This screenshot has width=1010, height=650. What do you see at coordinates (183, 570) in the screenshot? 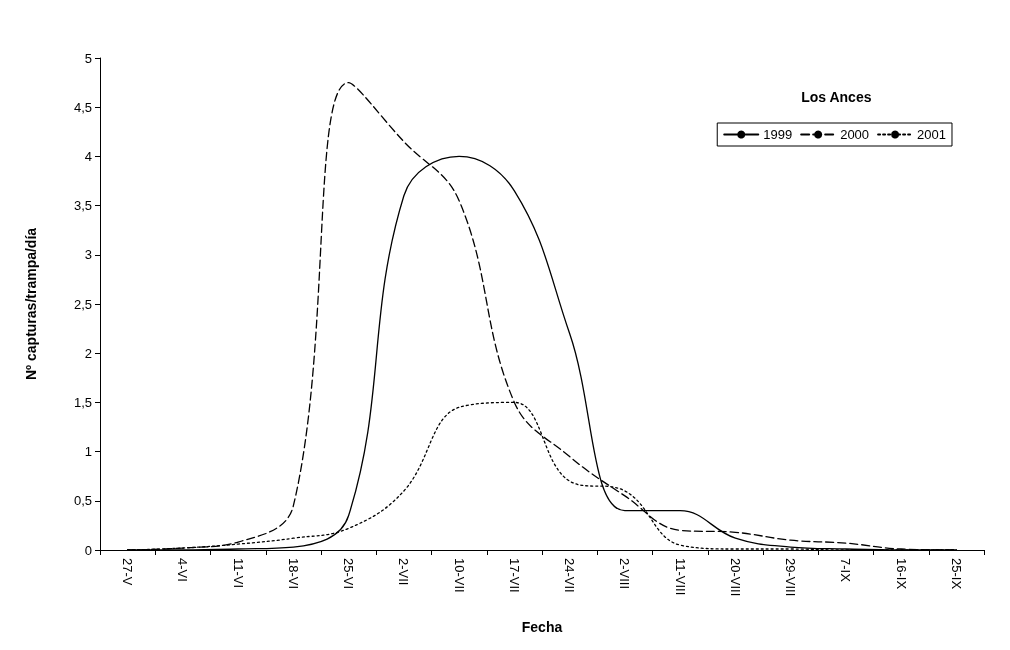
I see `x-tick-label: 4-VI` at bounding box center [183, 570].